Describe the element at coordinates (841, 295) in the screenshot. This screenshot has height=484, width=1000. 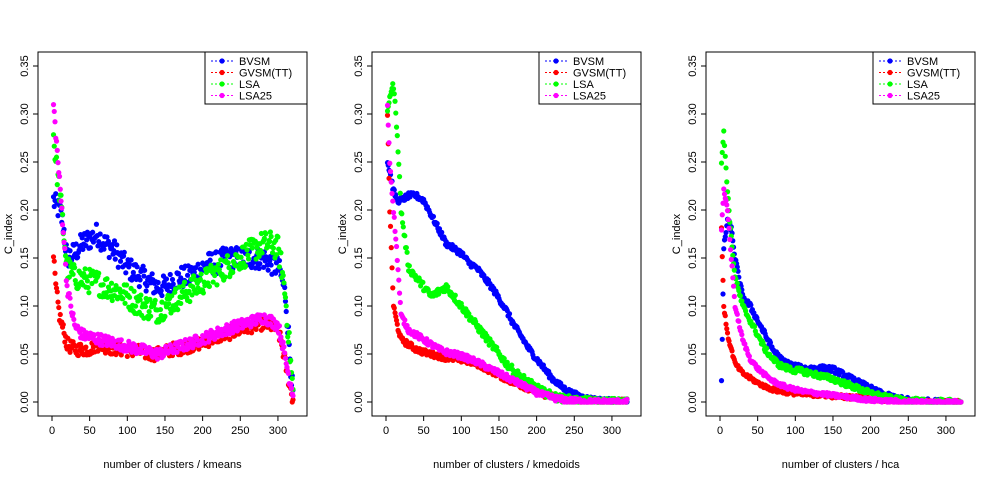
I see `series-lsa25` at that location.